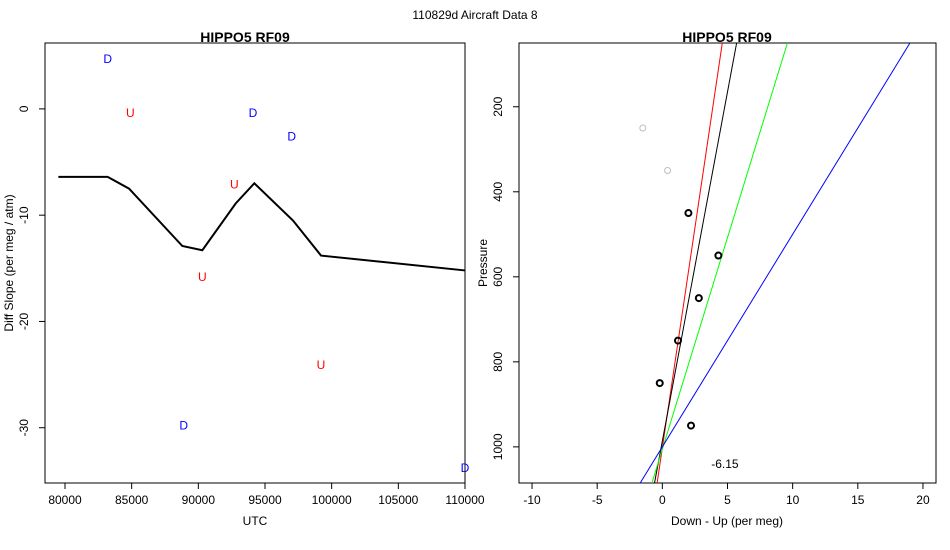 The width and height of the screenshot is (950, 550). Describe the element at coordinates (662, 500) in the screenshot. I see `right-x-tick-label: 0` at that location.